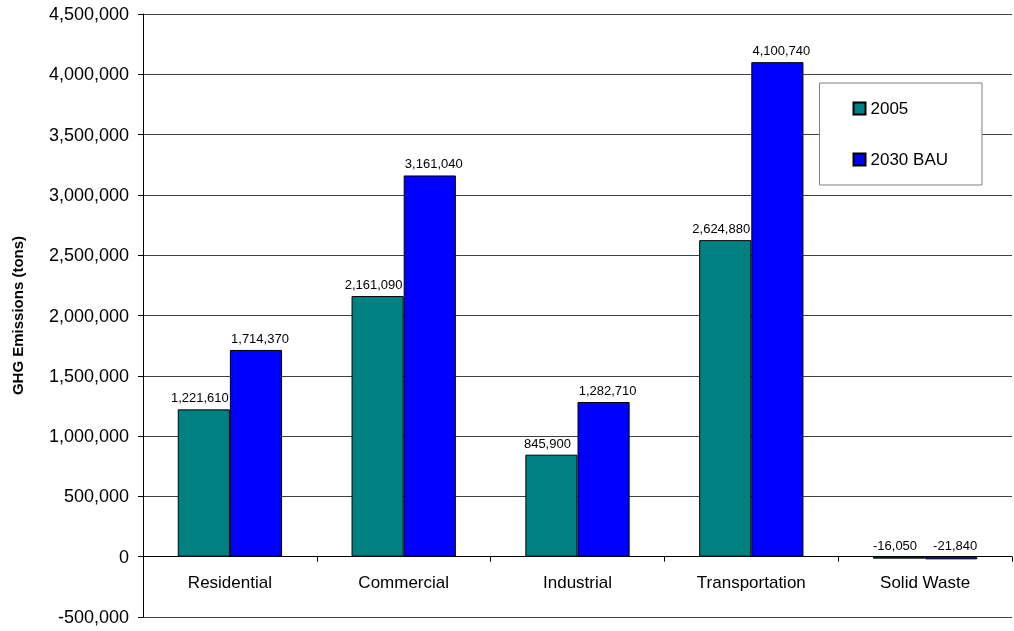 This screenshot has width=1014, height=631. I want to click on data-label: 1,714,370, so click(260, 338).